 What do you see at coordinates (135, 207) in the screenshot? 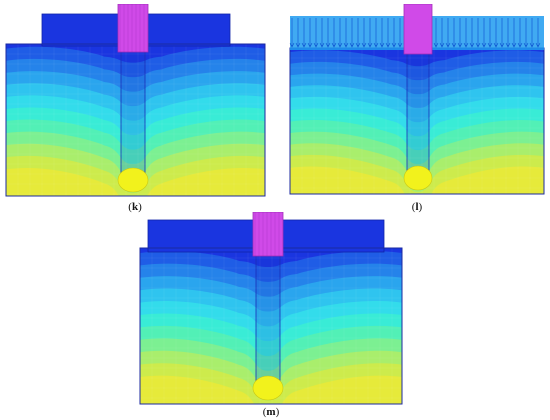
I see `caption-k: (k)` at bounding box center [135, 207].